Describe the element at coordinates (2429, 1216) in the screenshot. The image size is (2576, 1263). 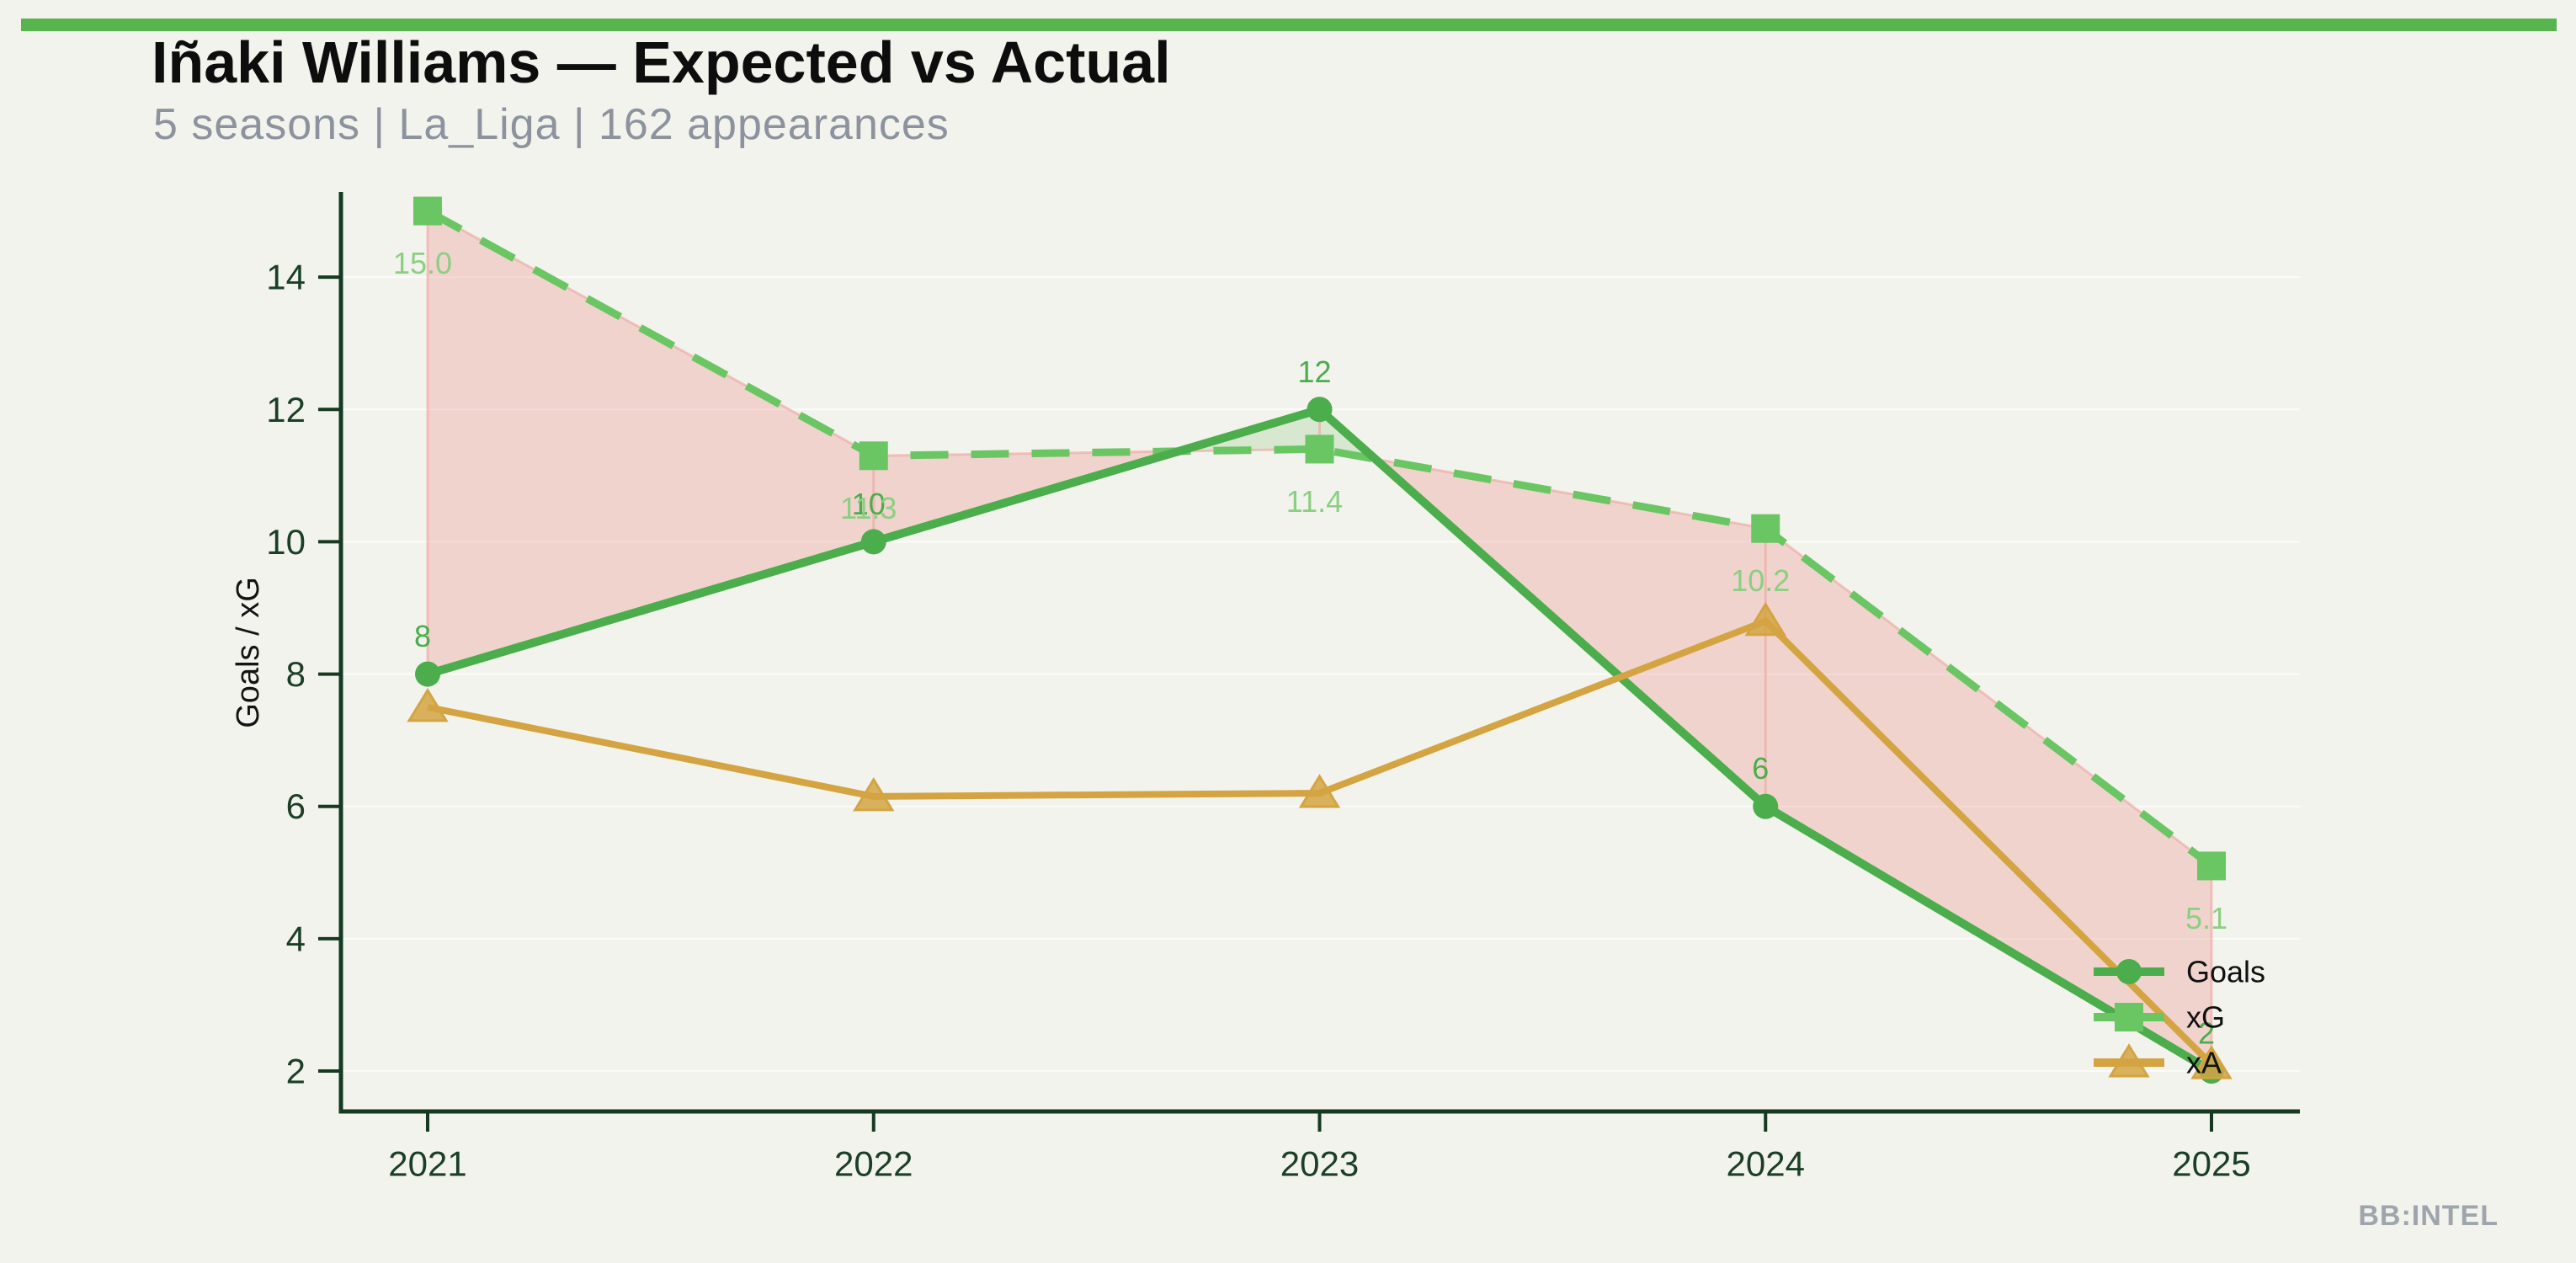
I see `watermark: BB:INTEL` at that location.